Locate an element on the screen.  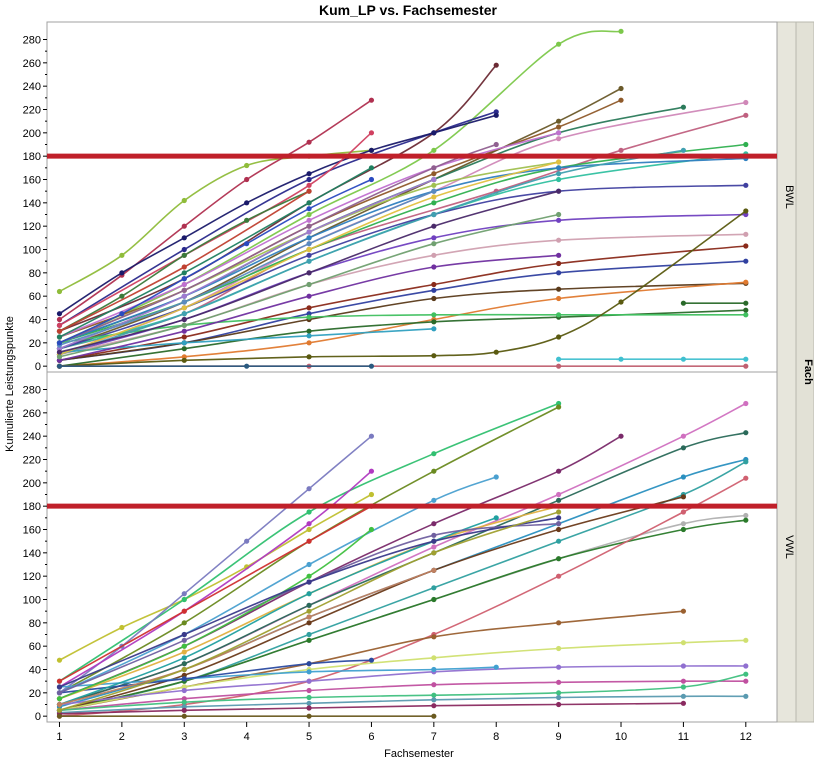
panel-strip: Fach BWL VWL is located at coordinates (795, 372).